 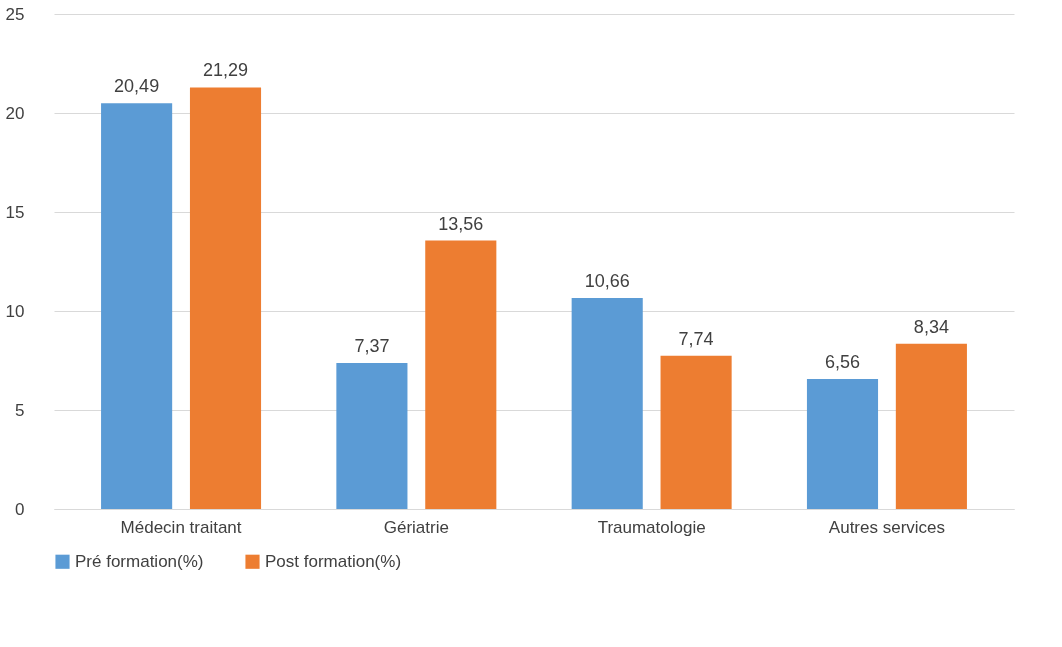 I want to click on y-tick-label: 5, so click(x=20, y=410).